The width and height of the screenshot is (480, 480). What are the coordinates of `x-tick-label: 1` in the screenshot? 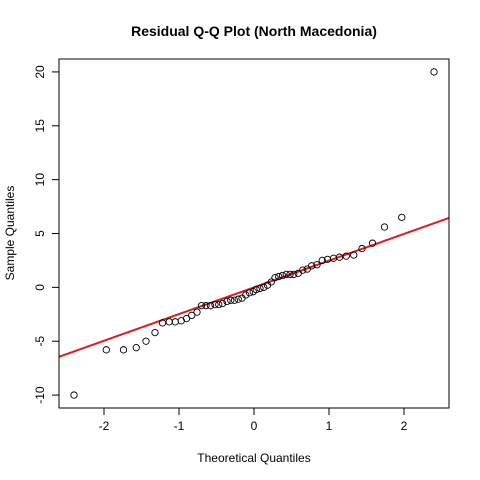 It's located at (329, 426).